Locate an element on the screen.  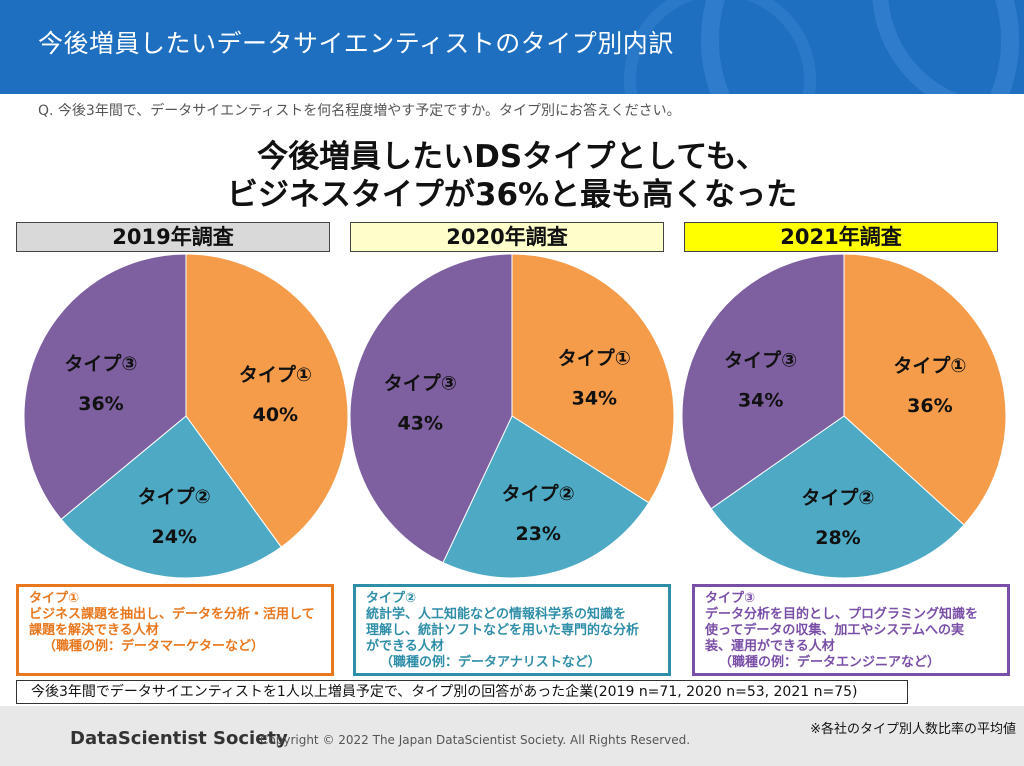
slice-value-type2: 23% is located at coordinates (537, 534).